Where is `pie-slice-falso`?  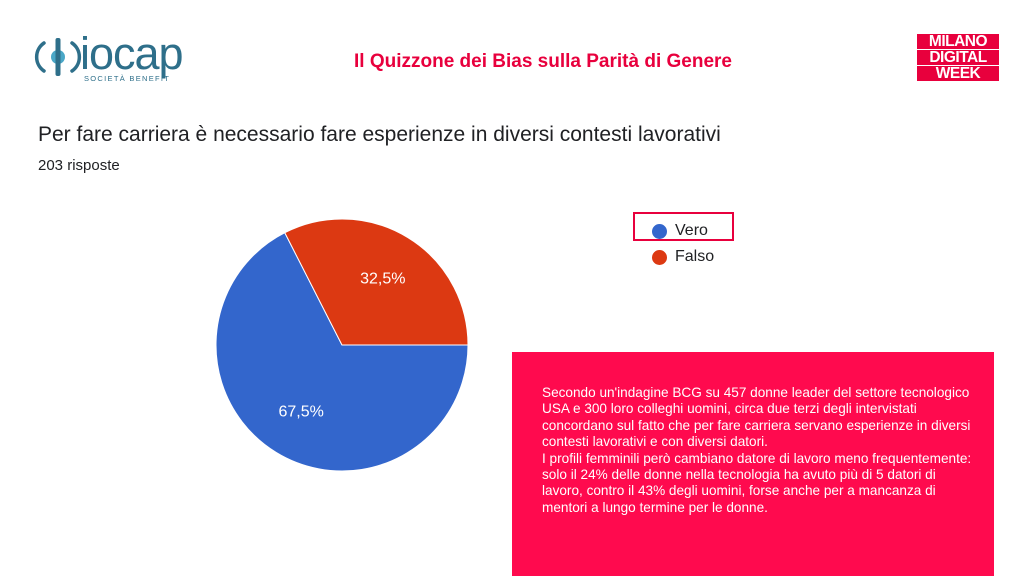 pie-slice-falso is located at coordinates (376, 282).